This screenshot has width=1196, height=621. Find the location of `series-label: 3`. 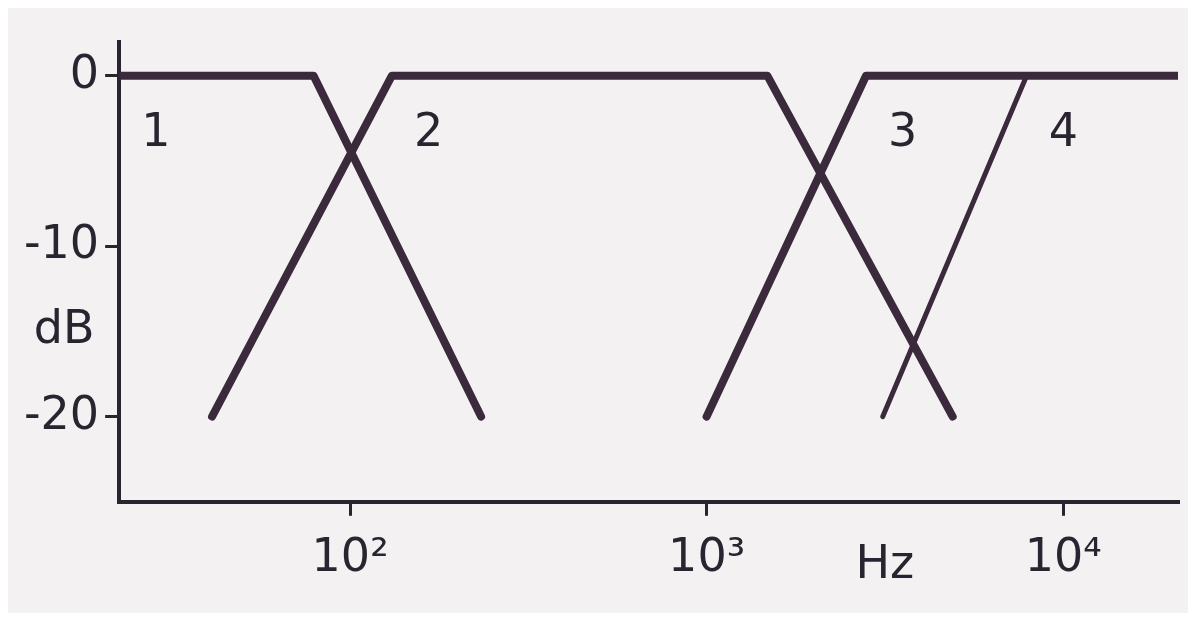

series-label: 3 is located at coordinates (903, 129).